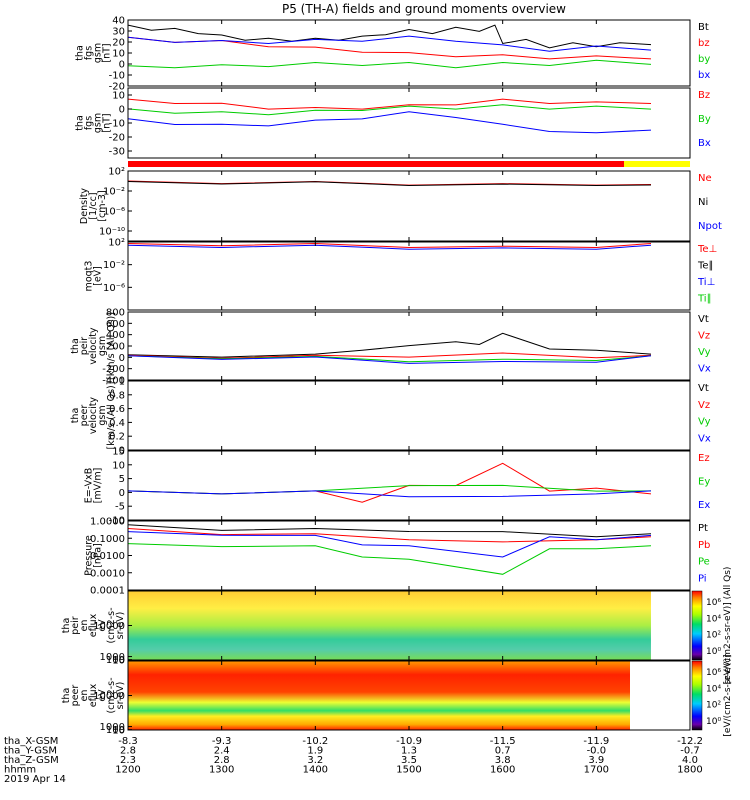 The image size is (750, 800). Describe the element at coordinates (596, 741) in the screenshot. I see `x-tick-label: -11.9` at that location.